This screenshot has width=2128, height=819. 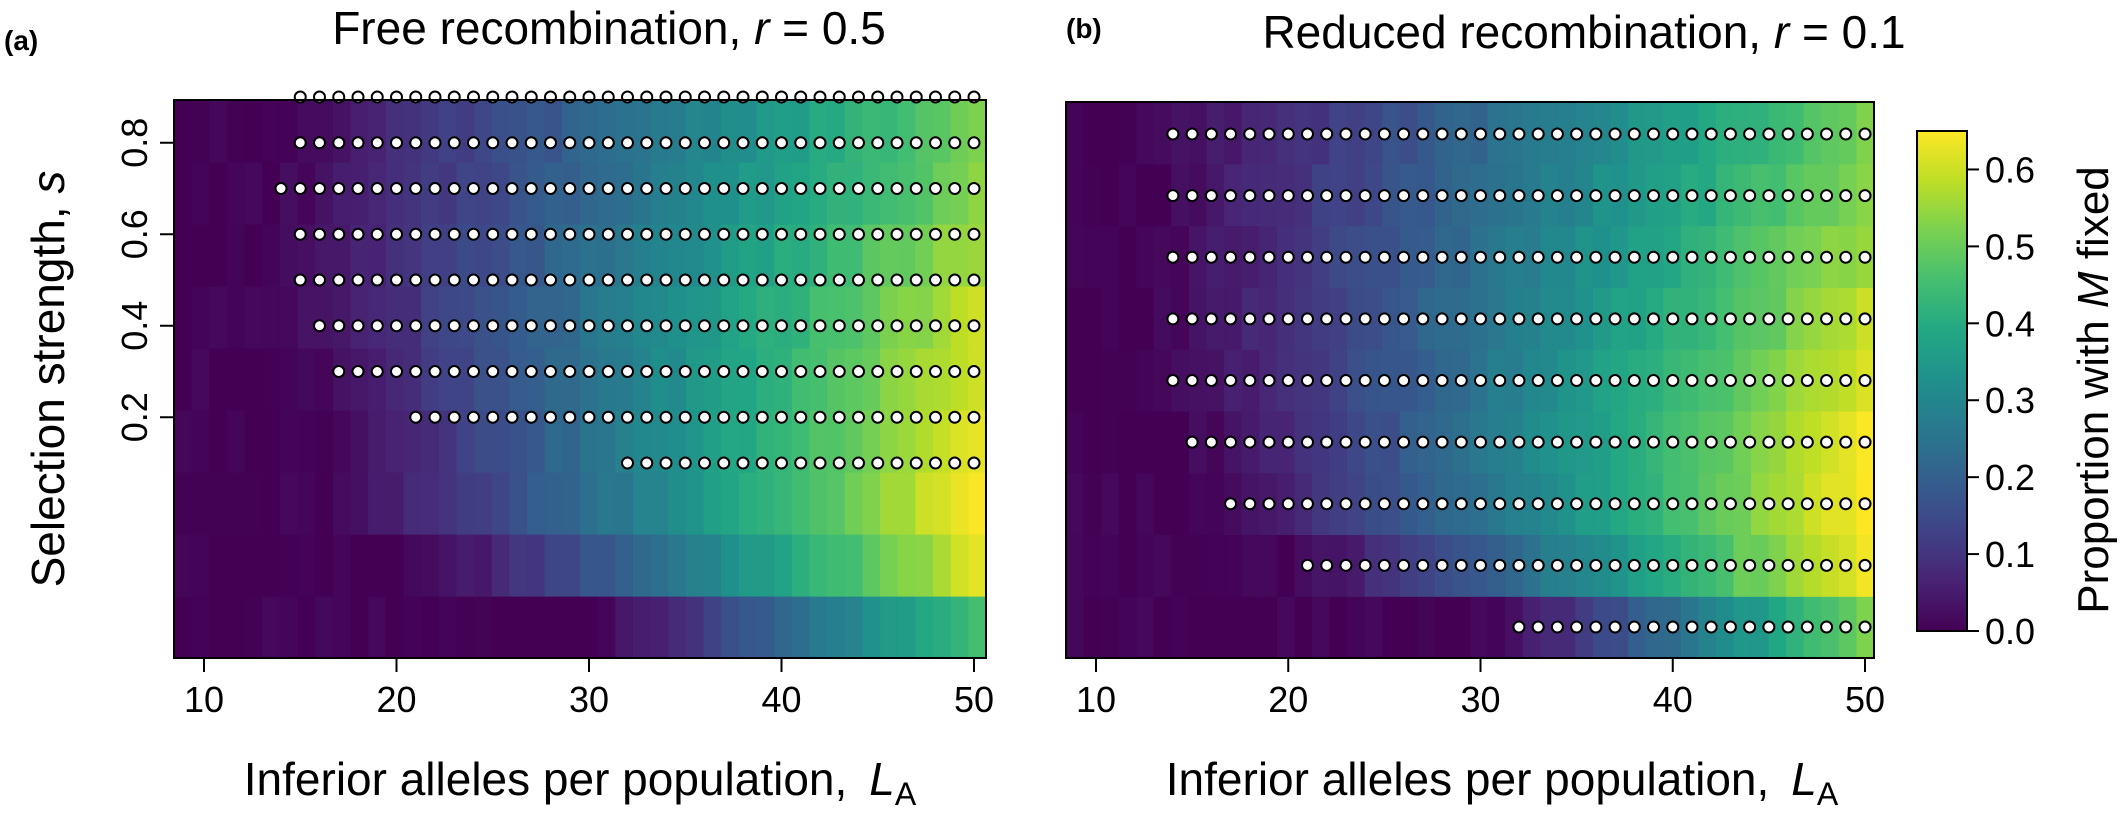 What do you see at coordinates (396, 699) in the screenshot?
I see `x-tick-label: 20` at bounding box center [396, 699].